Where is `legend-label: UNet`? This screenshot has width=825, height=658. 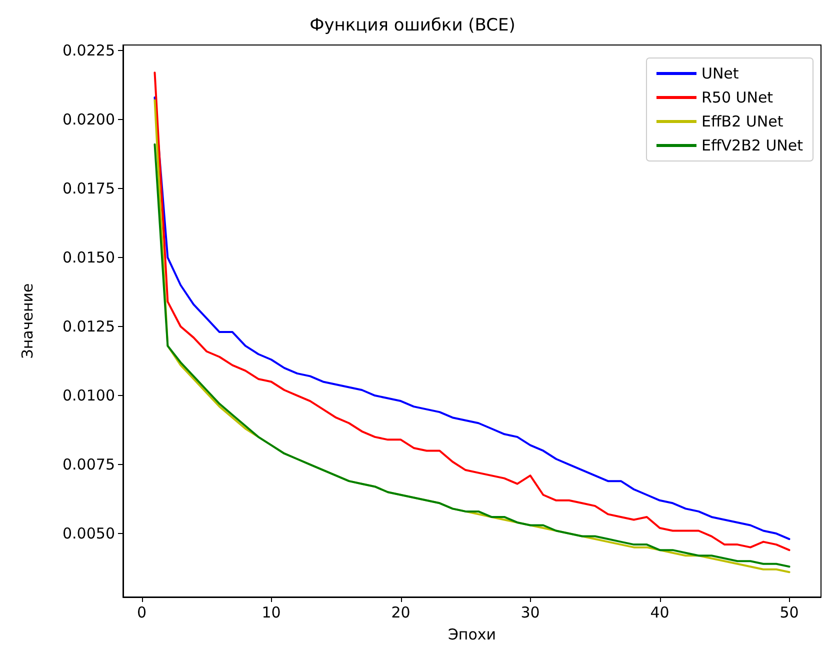
legend-label: UNet is located at coordinates (720, 73).